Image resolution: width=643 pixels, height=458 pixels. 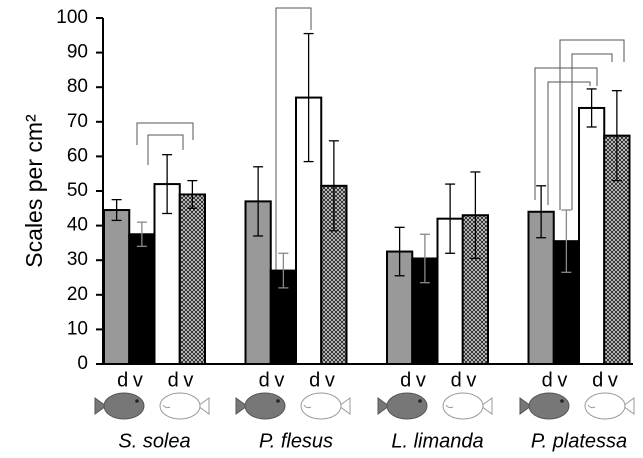 I want to click on category-label: L. limanda, so click(x=437, y=441).